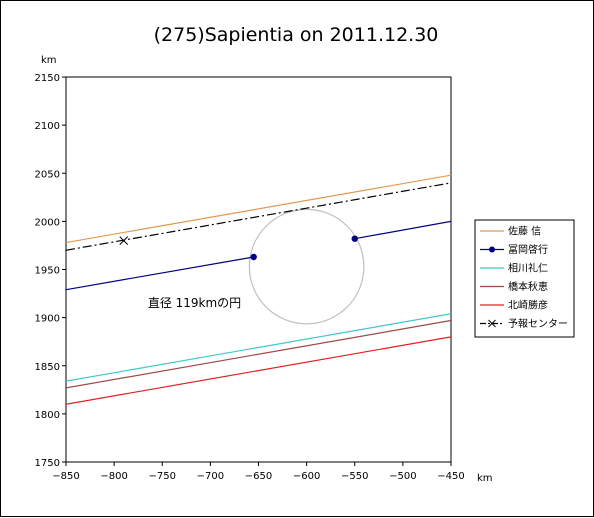 Image resolution: width=594 pixels, height=518 pixels. What do you see at coordinates (528, 305) in the screenshot?
I see `legend-label-4: 北崎勝彦` at bounding box center [528, 305].